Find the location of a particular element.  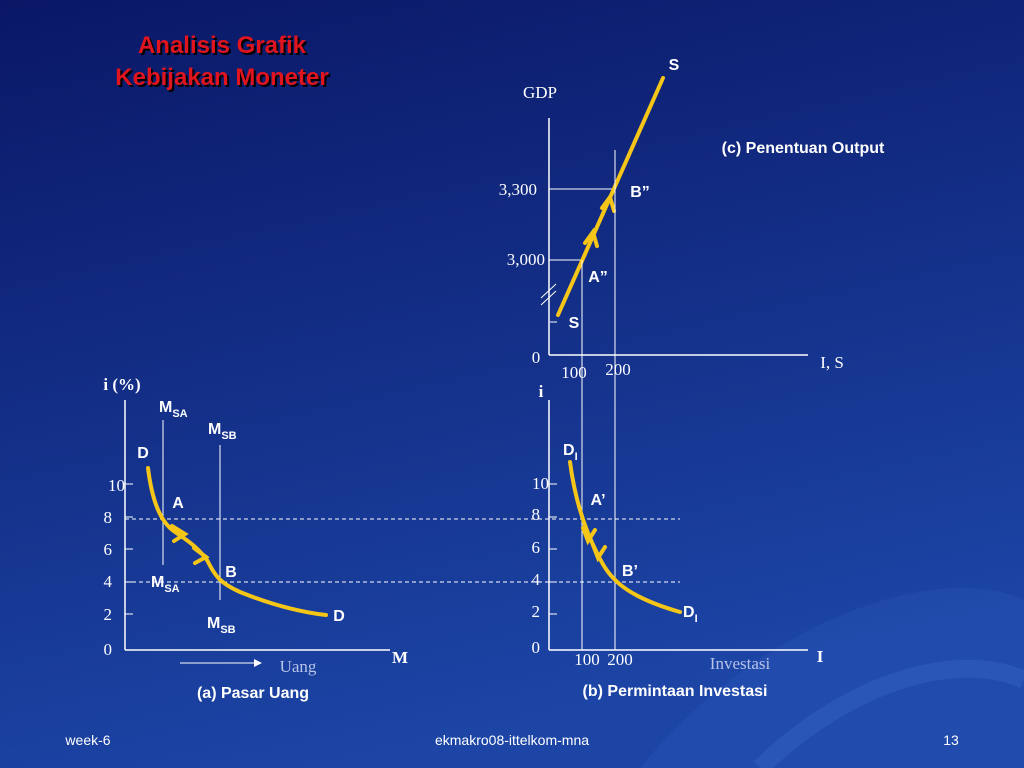

caption: (a) Pasar Uang is located at coordinates (253, 693).